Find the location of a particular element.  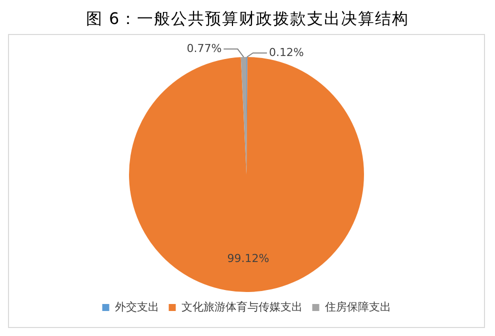

data-label: 0.12% is located at coordinates (286, 52).